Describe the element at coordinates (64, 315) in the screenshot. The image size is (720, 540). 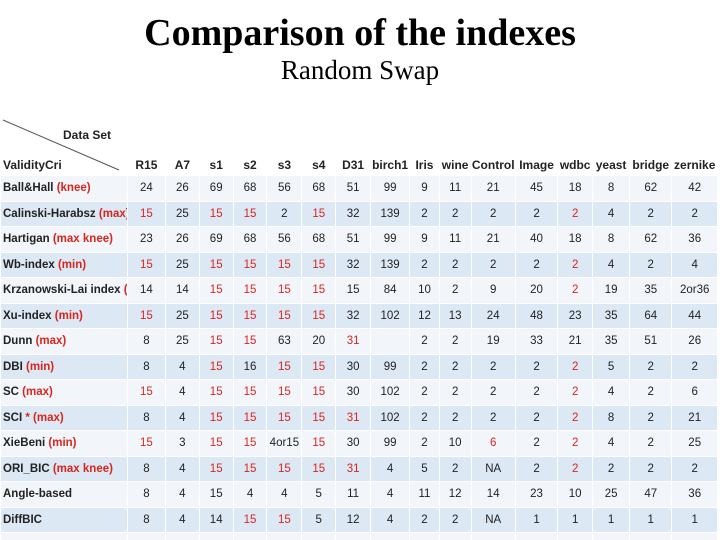
I see `row-label: Xu-index (min)` at that location.